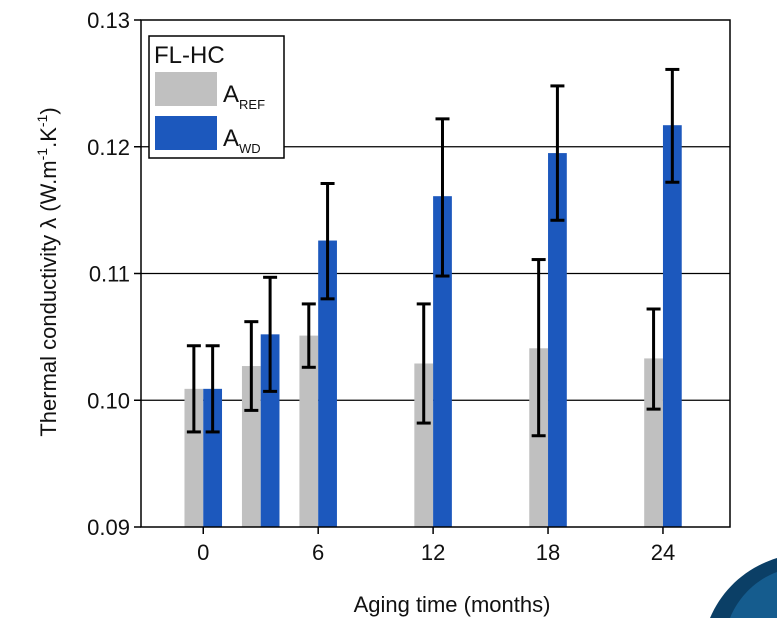  I want to click on legend-label-awd-base: A, so click(231, 138).